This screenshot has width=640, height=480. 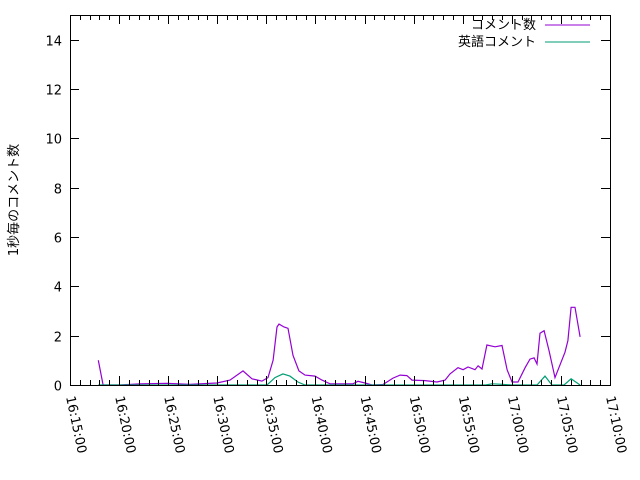 I want to click on x-tick-label: 17:00:00, so click(x=517, y=425).